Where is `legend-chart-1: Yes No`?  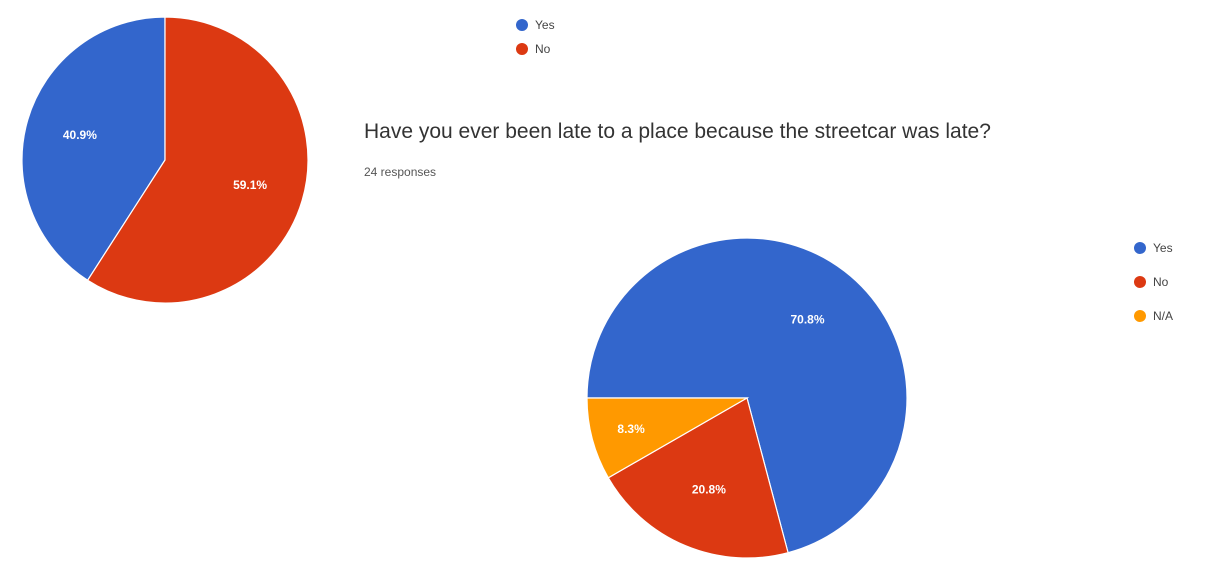
legend-chart-1: Yes No is located at coordinates (535, 37).